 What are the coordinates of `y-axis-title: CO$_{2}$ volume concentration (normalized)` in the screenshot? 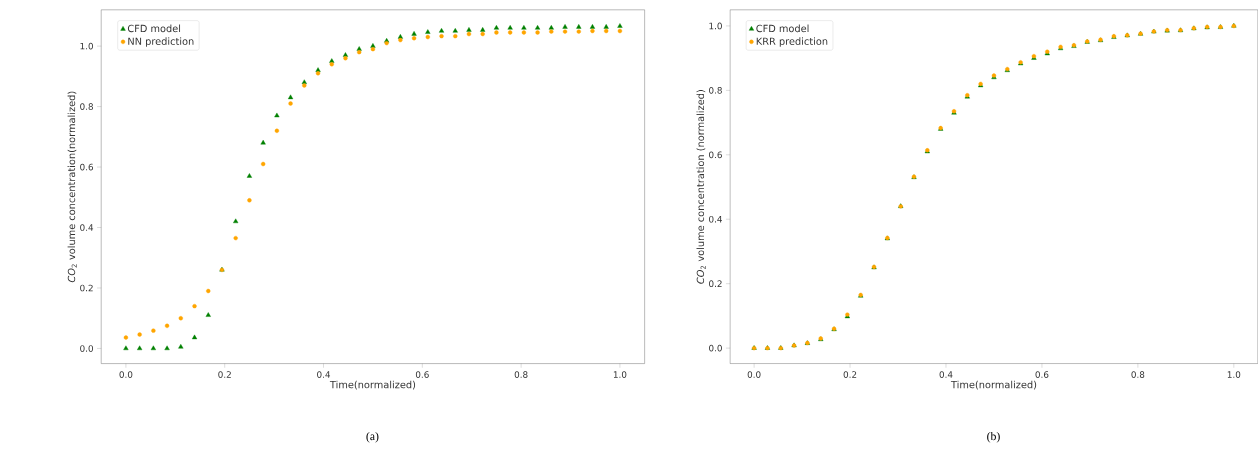 It's located at (701, 187).